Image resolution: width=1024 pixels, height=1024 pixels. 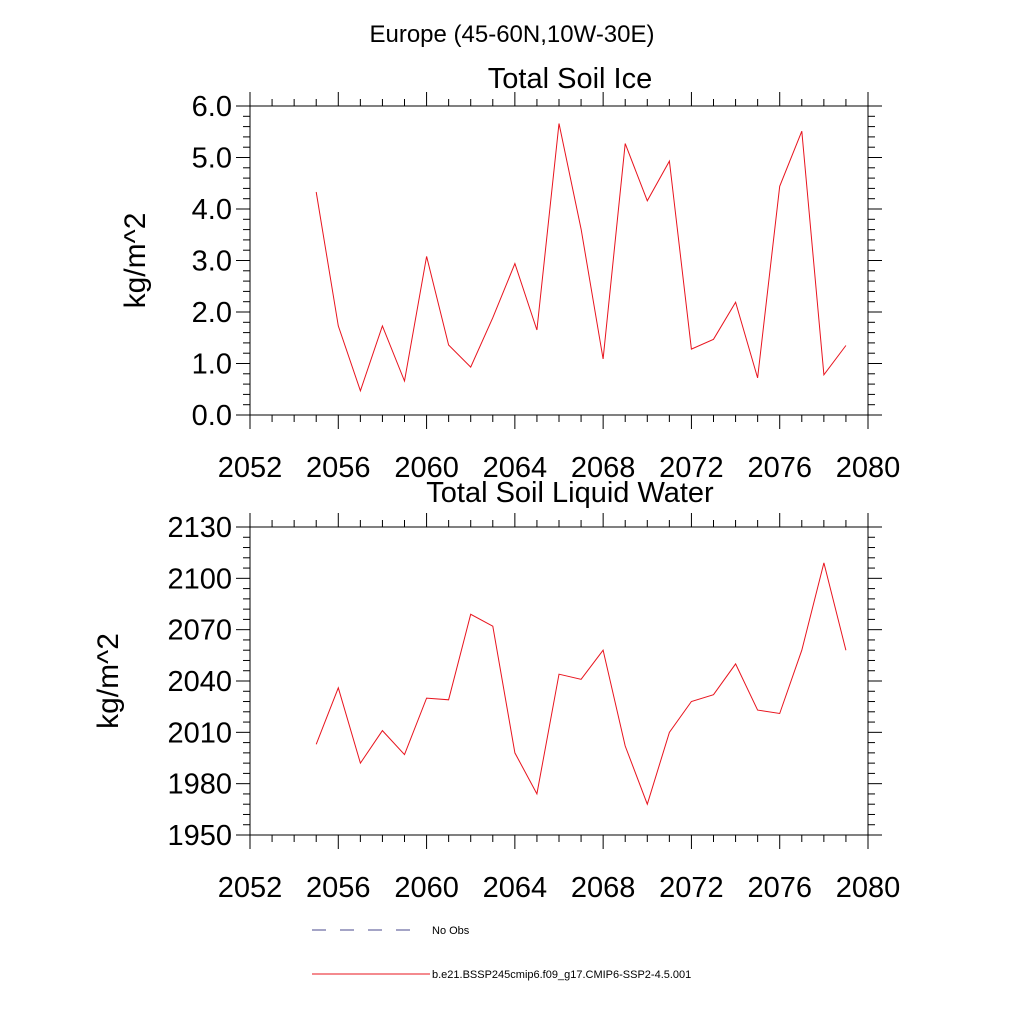 What do you see at coordinates (199, 682) in the screenshot?
I see `y-tick-label: 2040` at bounding box center [199, 682].